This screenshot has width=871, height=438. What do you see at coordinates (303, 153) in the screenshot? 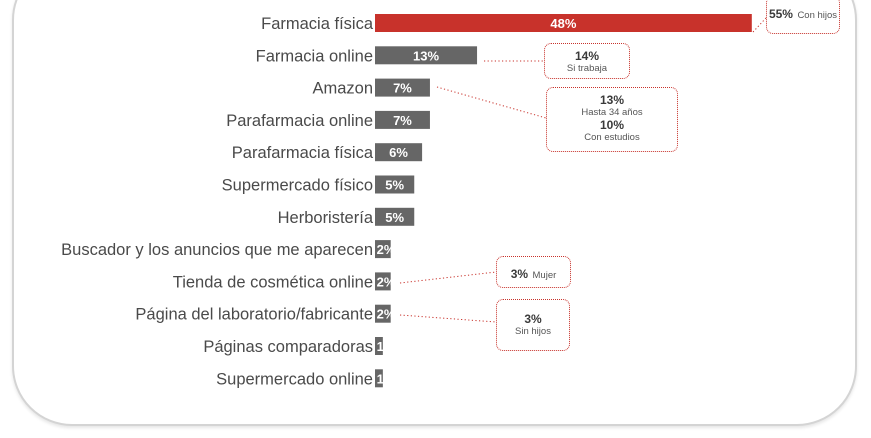
I see `category-label: Parafarmacia física` at bounding box center [303, 153].